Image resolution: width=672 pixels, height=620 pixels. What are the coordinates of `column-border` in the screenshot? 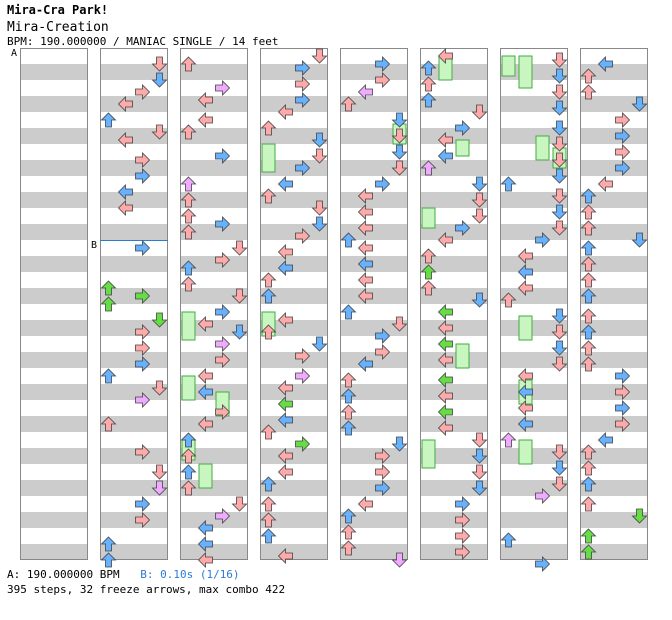 It's located at (294, 304).